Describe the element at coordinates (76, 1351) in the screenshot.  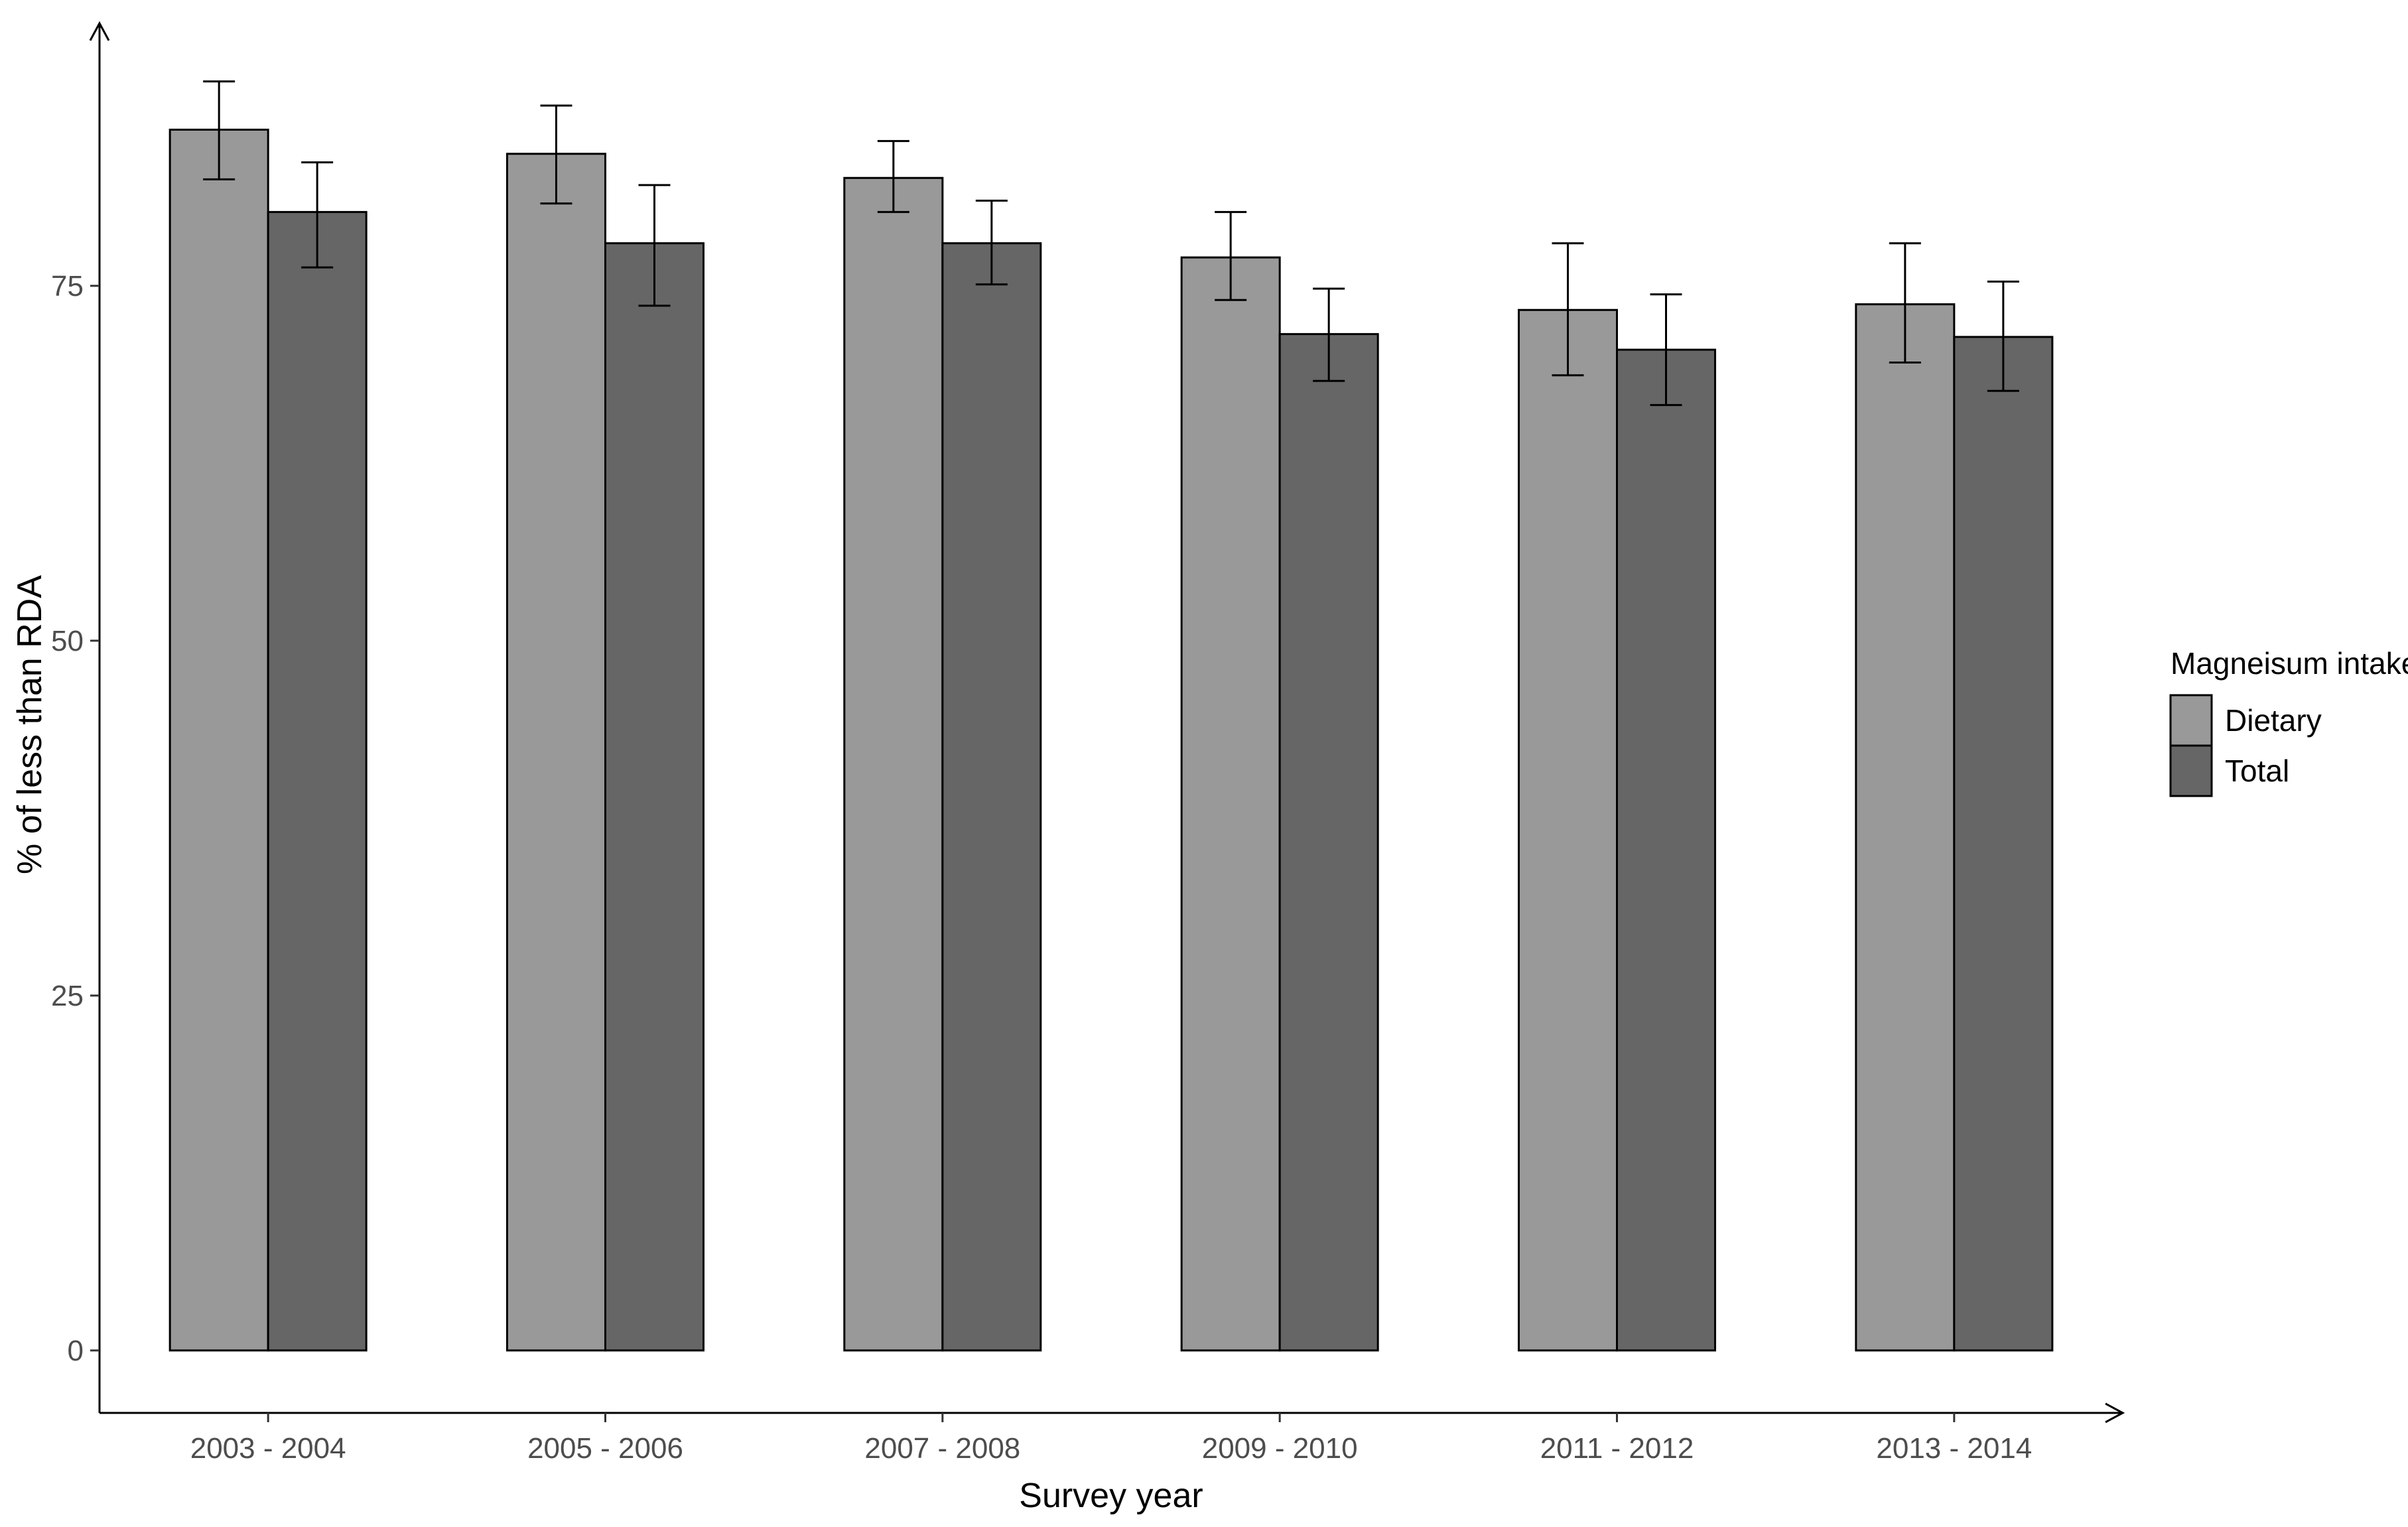
I see `y-tick-label: 0` at that location.